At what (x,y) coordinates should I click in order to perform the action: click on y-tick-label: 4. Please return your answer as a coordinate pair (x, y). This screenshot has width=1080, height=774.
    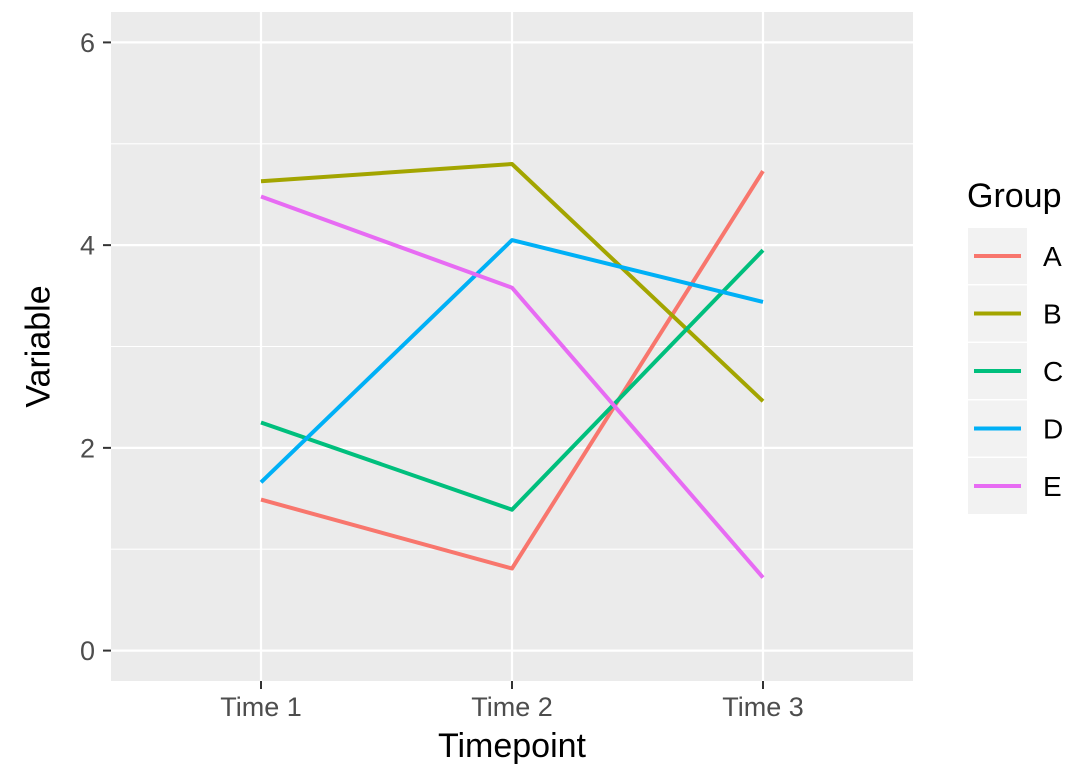
    Looking at the image, I should click on (87, 246).